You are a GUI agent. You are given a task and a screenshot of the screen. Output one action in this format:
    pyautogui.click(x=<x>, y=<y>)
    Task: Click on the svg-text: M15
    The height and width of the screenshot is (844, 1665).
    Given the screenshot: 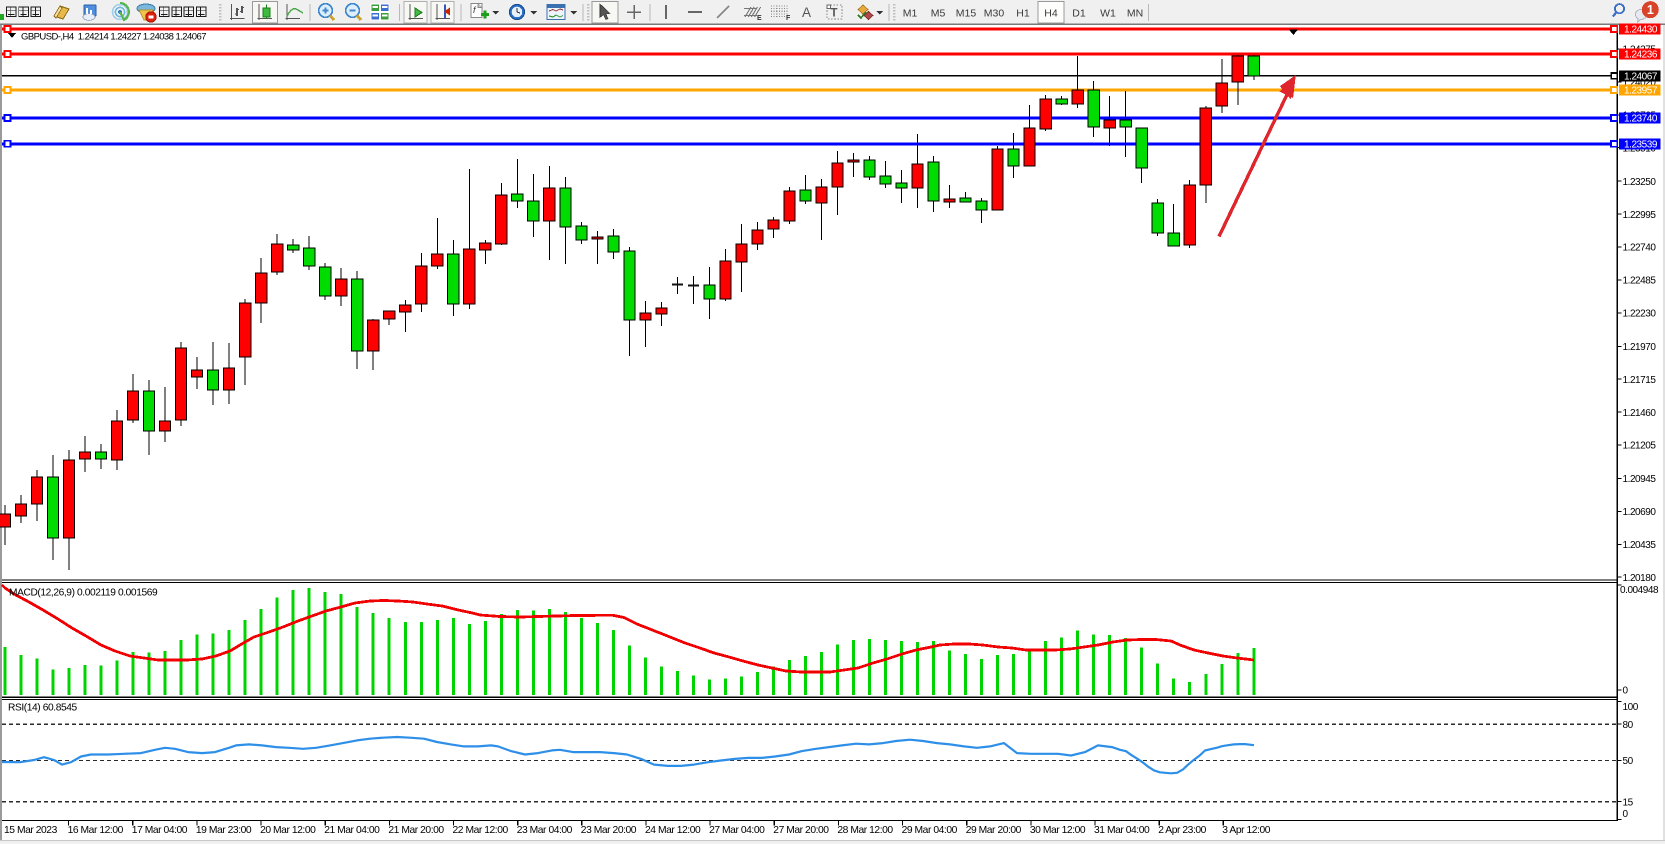 What is the action you would take?
    pyautogui.click(x=966, y=14)
    